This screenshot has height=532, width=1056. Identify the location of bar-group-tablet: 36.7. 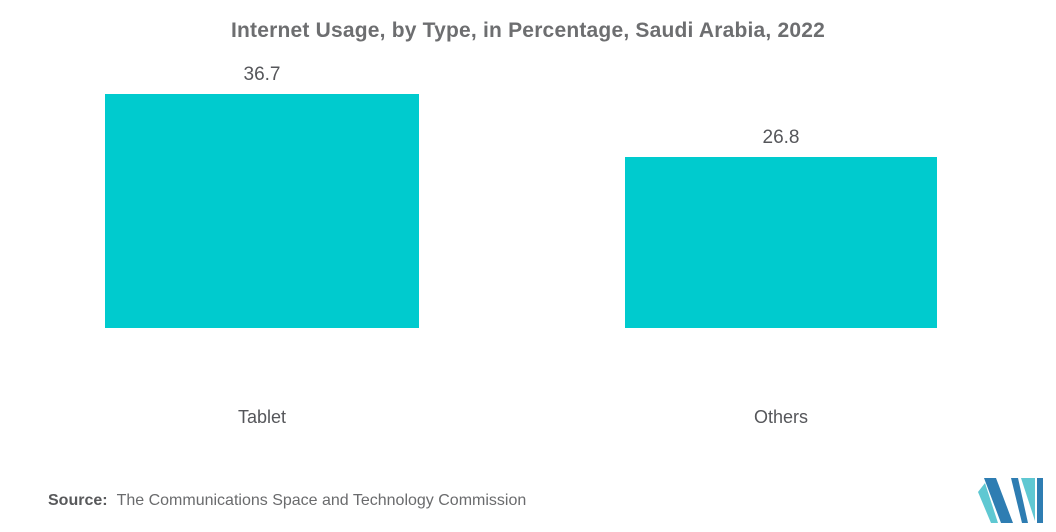
(262, 196).